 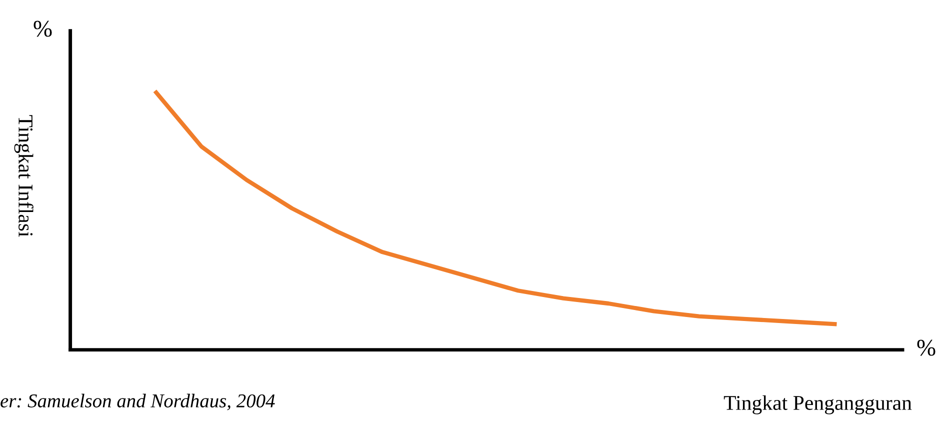 I want to click on x-axis-title: Tingkat Pengangguran, so click(x=818, y=404).